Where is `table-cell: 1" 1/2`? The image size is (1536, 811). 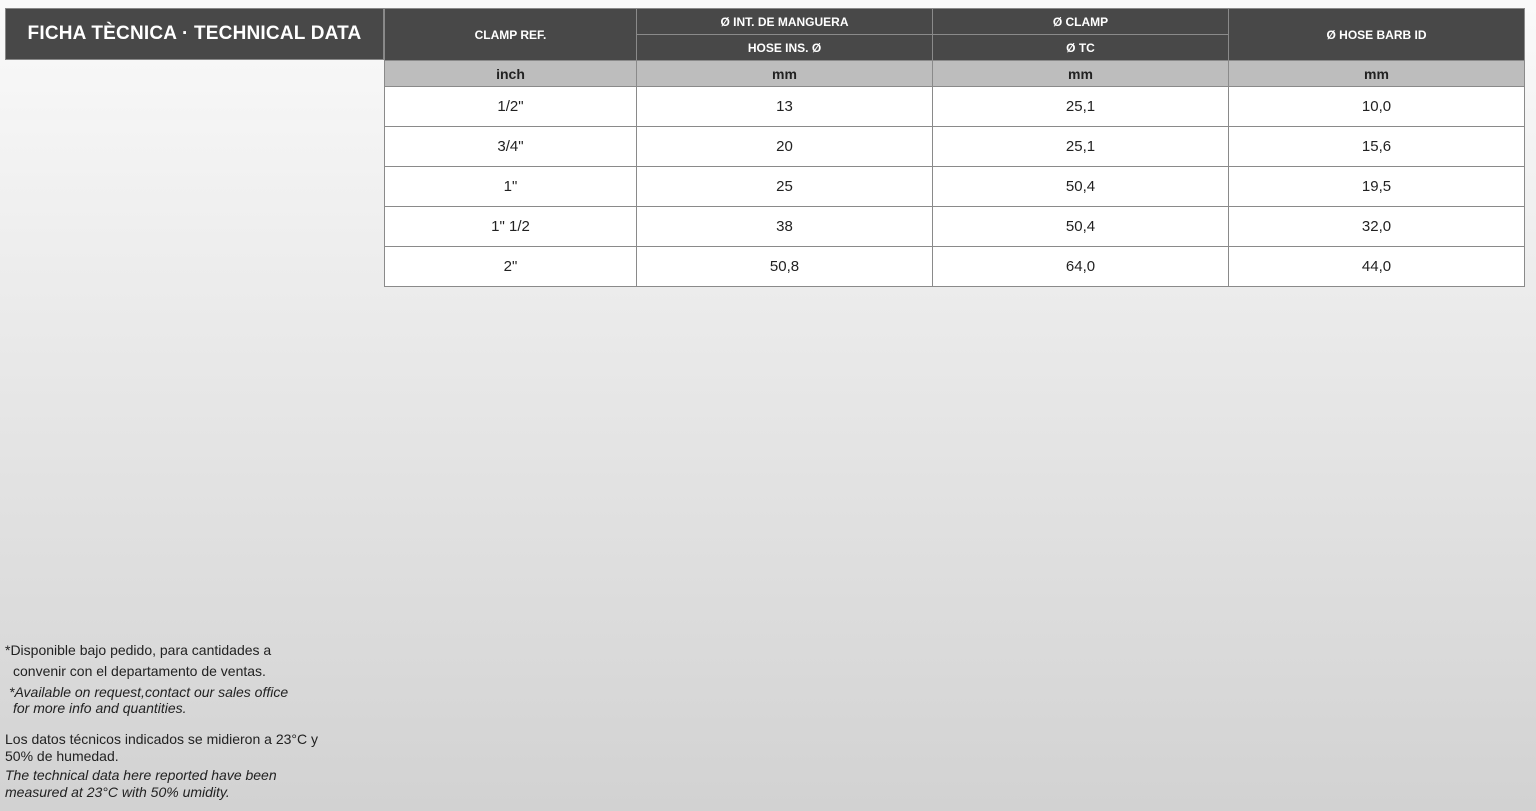 table-cell: 1" 1/2 is located at coordinates (510, 226).